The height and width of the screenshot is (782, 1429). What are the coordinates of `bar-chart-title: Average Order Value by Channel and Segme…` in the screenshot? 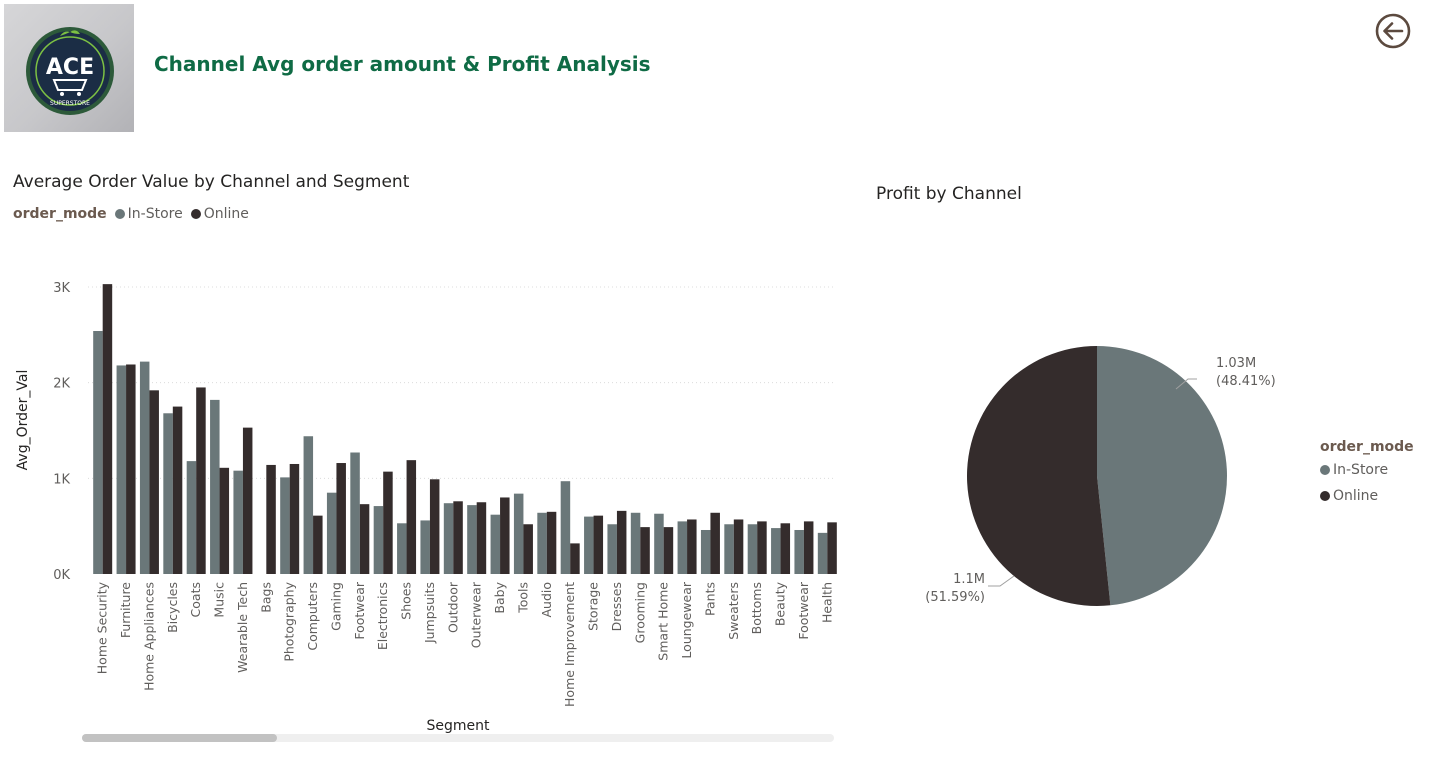 It's located at (211, 182).